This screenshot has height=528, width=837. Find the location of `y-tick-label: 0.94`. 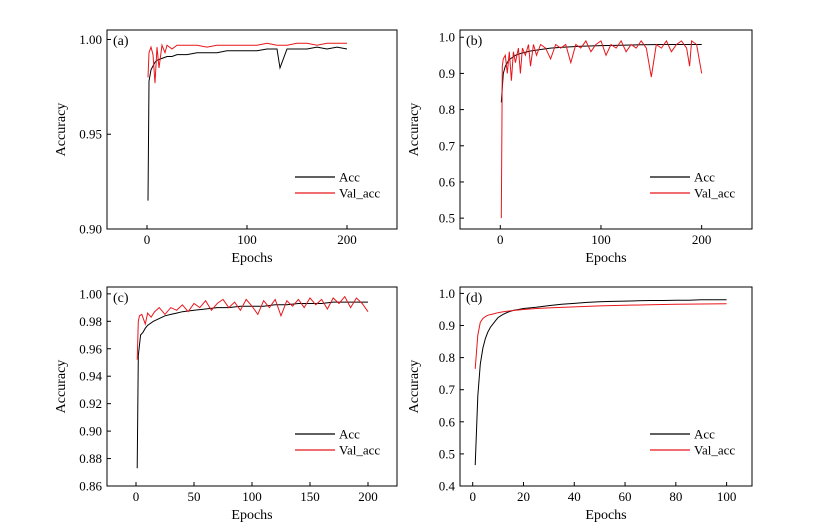

y-tick-label: 0.94 is located at coordinates (90, 376).